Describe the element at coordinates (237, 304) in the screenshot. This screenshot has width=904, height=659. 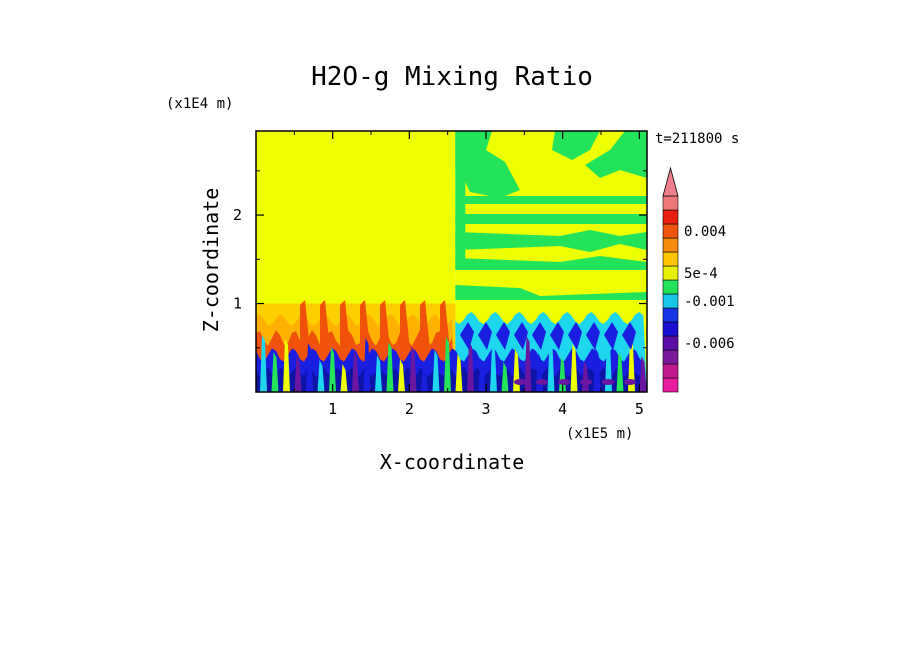
I see `y-tick-label: 1` at that location.